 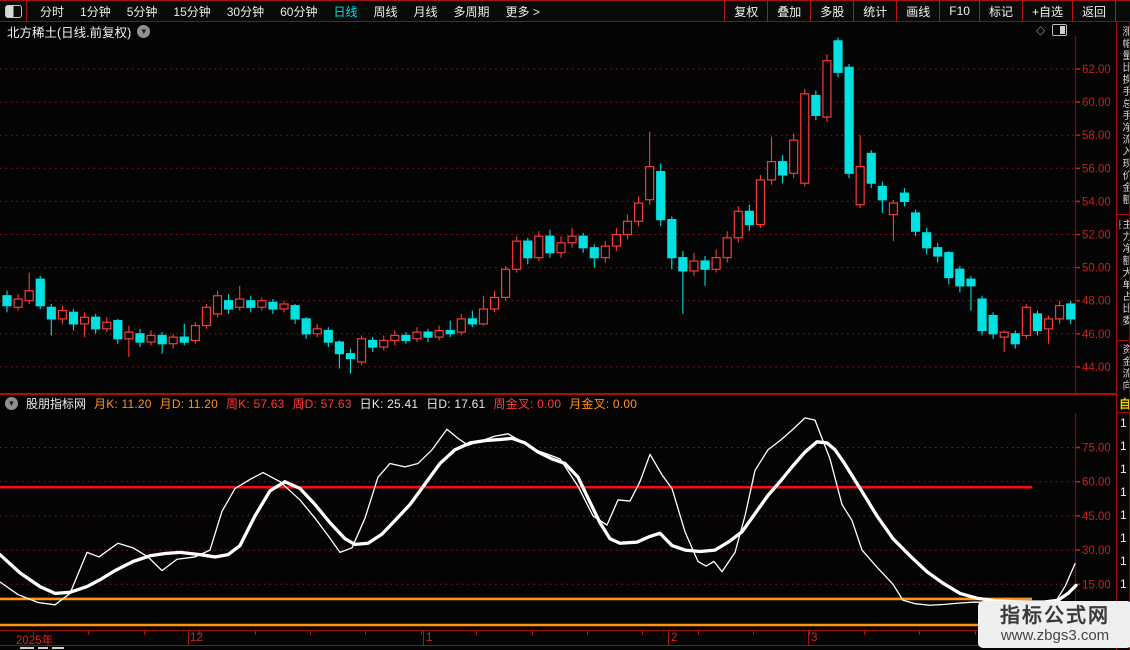 I want to click on indicator-field: 月D: 11.20, so click(x=188, y=404).